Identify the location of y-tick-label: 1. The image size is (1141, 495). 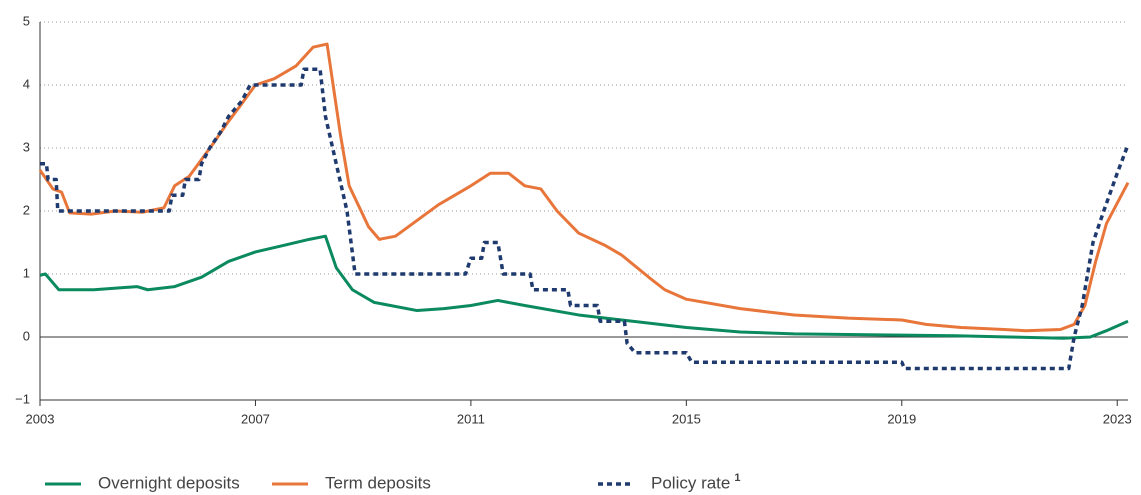
(26, 272).